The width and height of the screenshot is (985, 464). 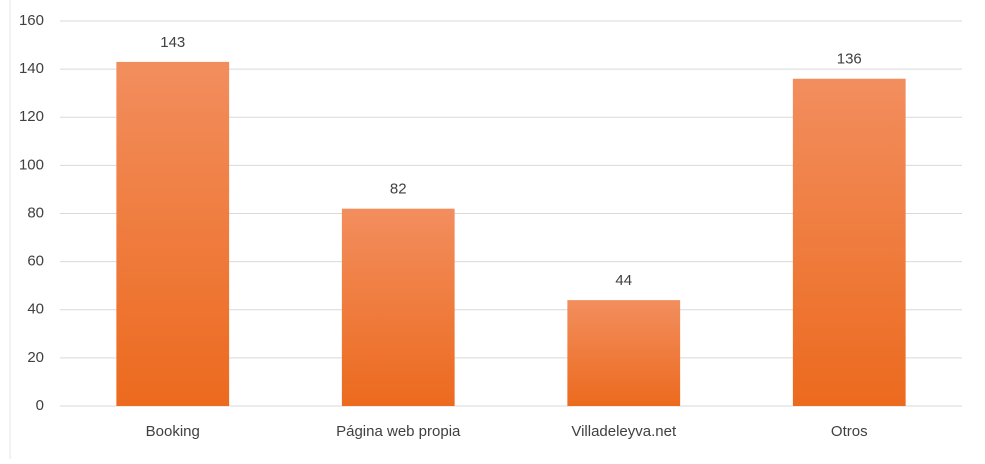 What do you see at coordinates (31, 116) in the screenshot?
I see `y-tick-label: 120` at bounding box center [31, 116].